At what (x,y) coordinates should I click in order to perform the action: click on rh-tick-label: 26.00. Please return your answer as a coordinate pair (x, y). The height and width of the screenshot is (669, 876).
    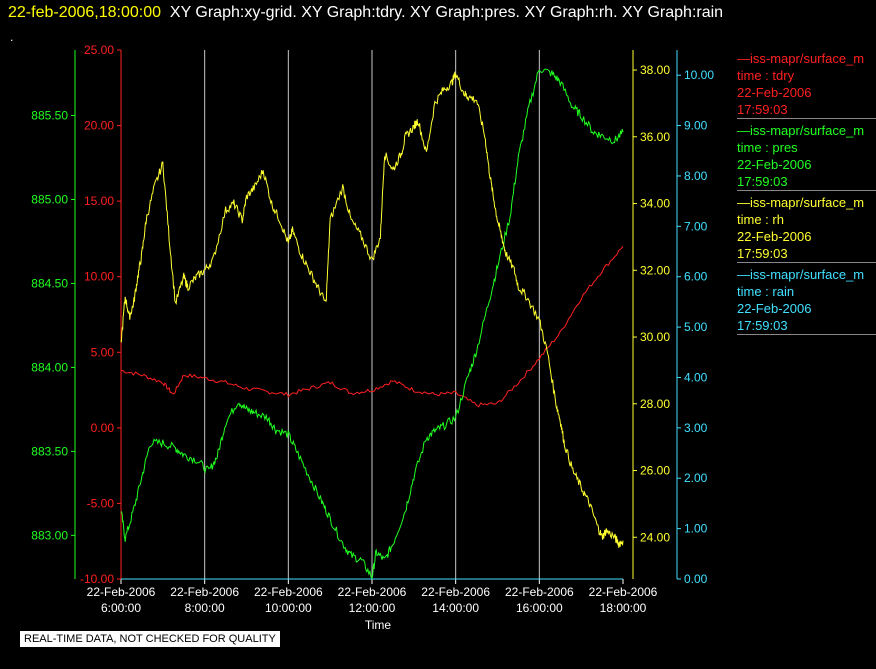
    Looking at the image, I should click on (655, 471).